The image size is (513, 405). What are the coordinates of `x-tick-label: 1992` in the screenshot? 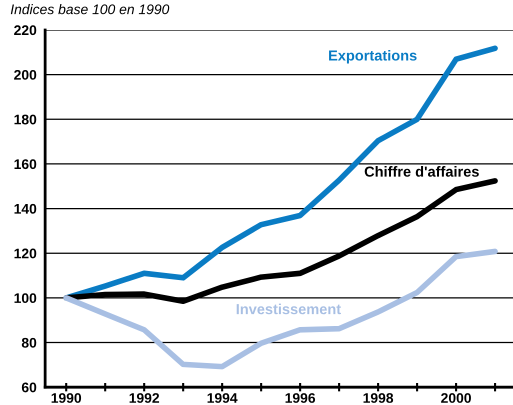 It's located at (145, 398).